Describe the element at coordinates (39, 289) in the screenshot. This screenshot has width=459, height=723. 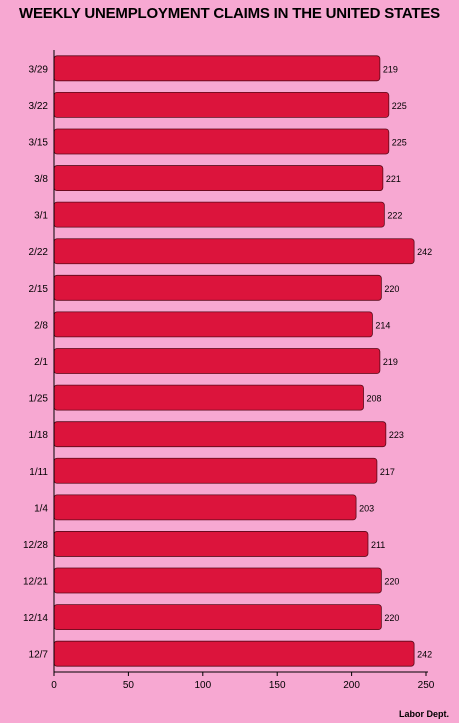
I see `category-label: 2/15` at that location.